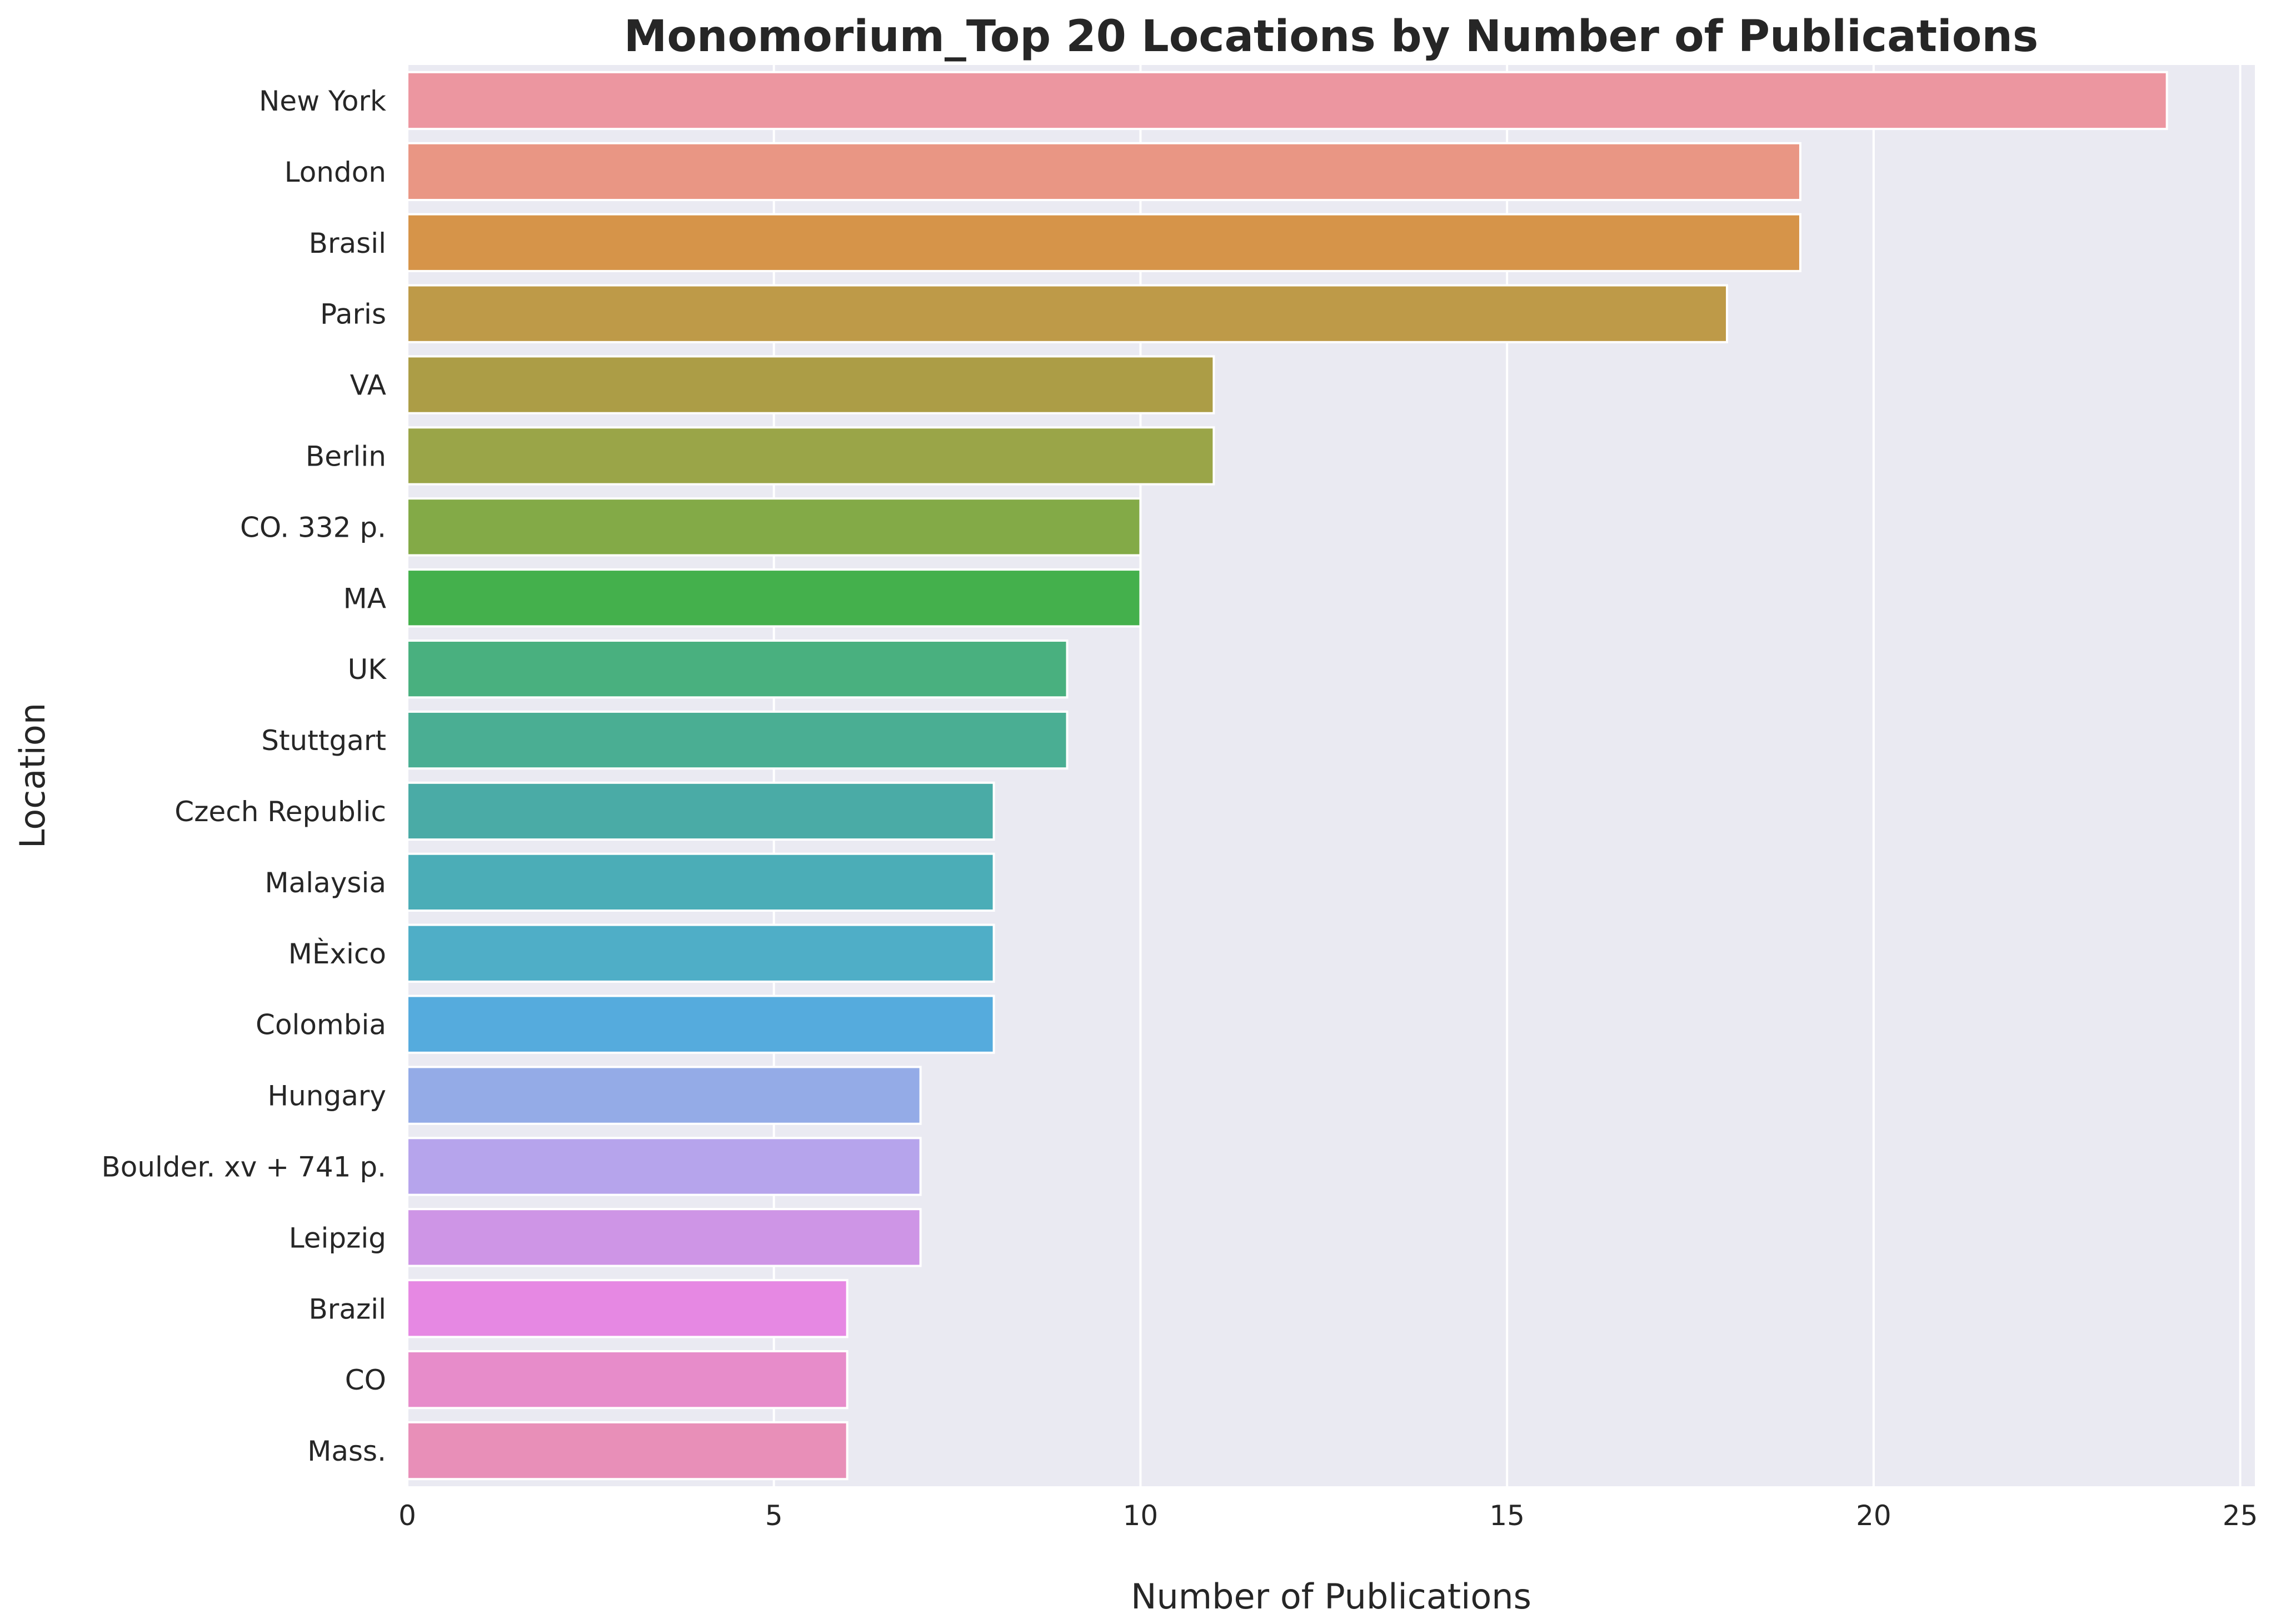 The width and height of the screenshot is (2291, 1624). Describe the element at coordinates (774, 1516) in the screenshot. I see `x-tick-label: 5` at that location.